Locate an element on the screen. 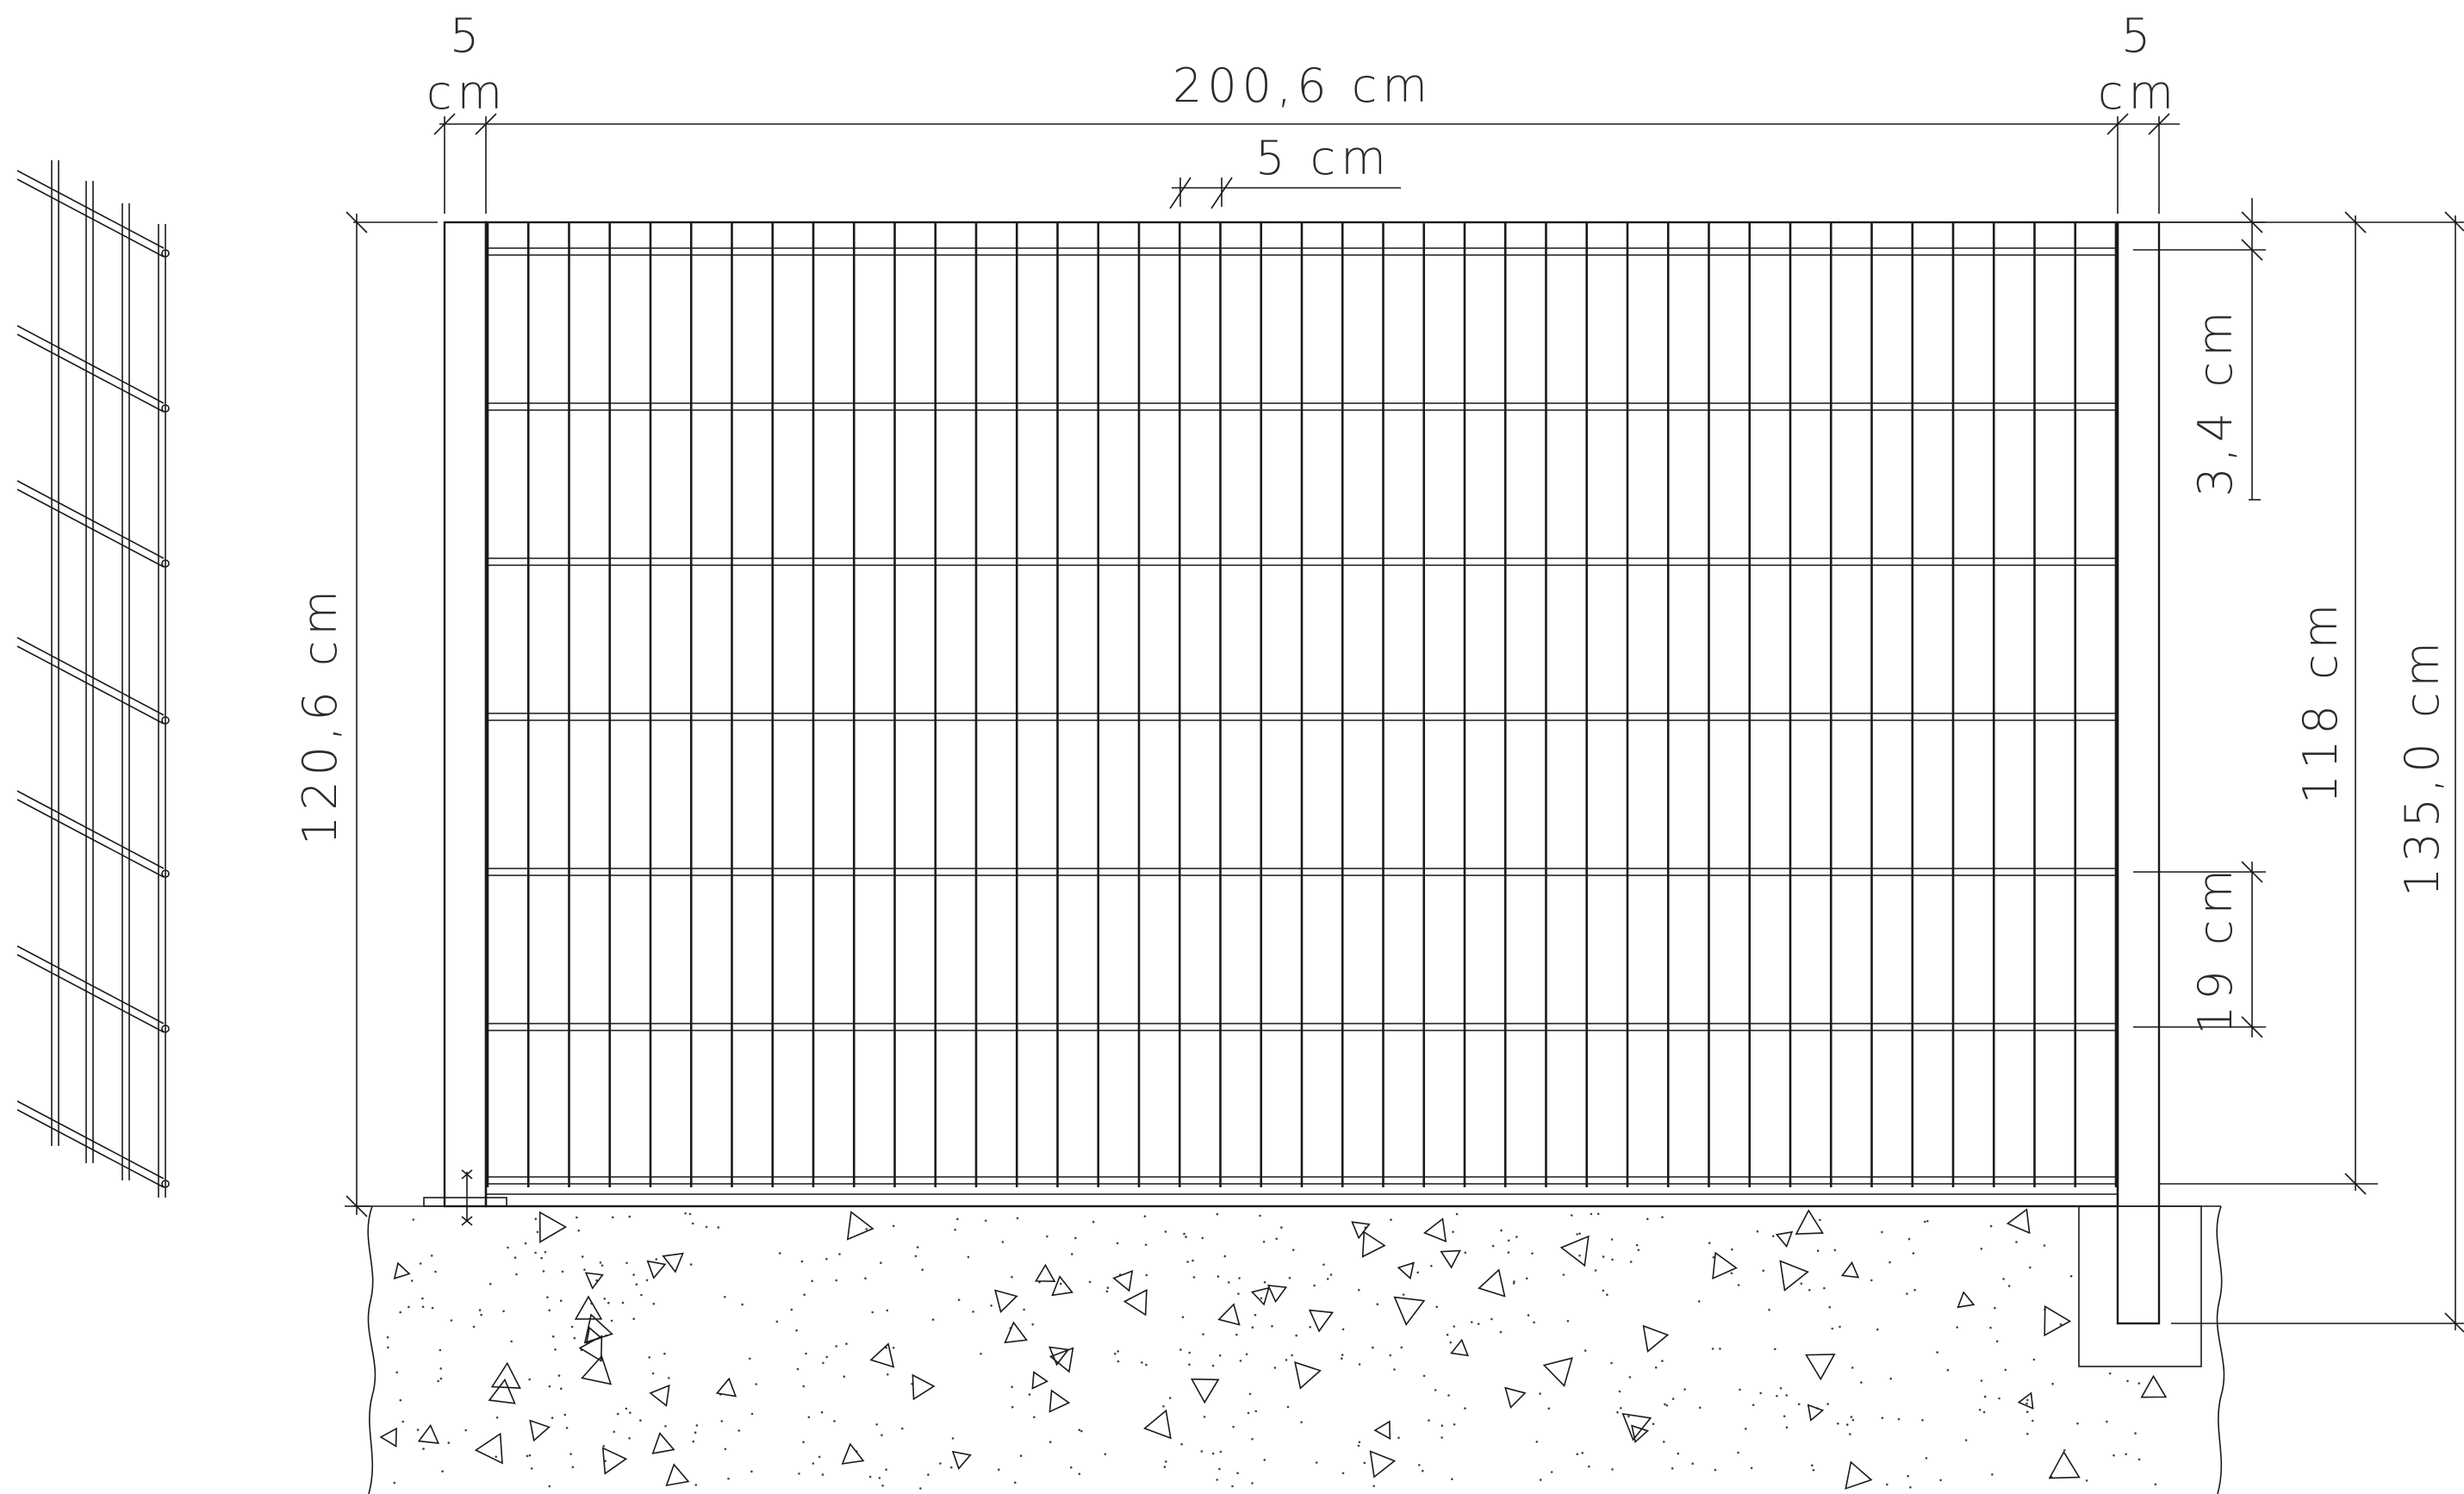  ground-concrete is located at coordinates (1285, 1349).